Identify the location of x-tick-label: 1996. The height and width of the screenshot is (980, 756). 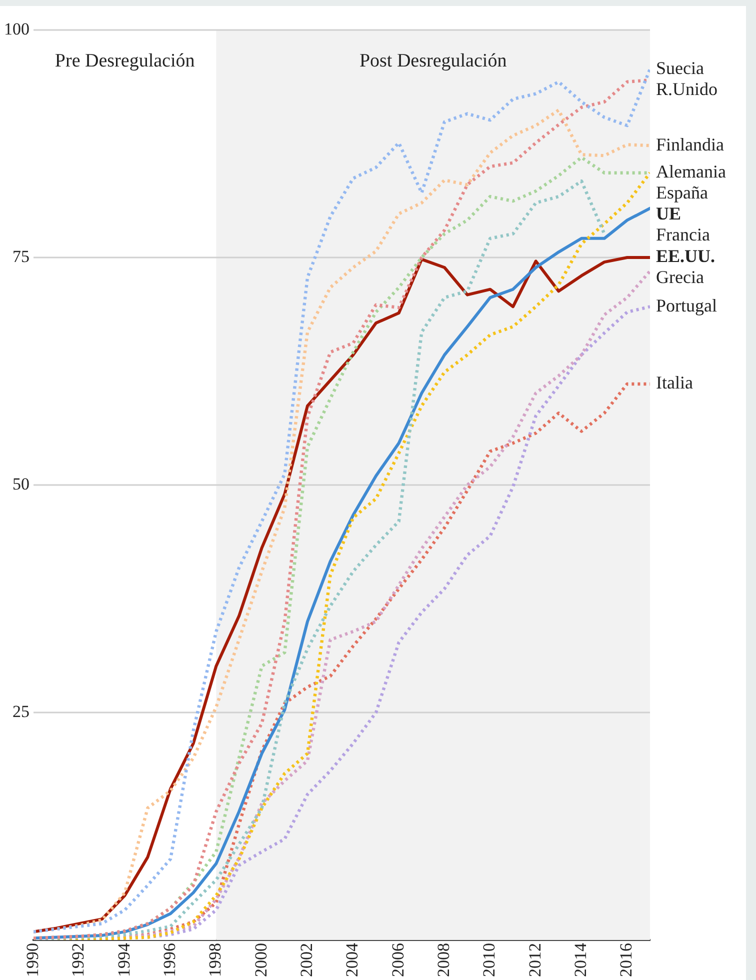
(169, 960).